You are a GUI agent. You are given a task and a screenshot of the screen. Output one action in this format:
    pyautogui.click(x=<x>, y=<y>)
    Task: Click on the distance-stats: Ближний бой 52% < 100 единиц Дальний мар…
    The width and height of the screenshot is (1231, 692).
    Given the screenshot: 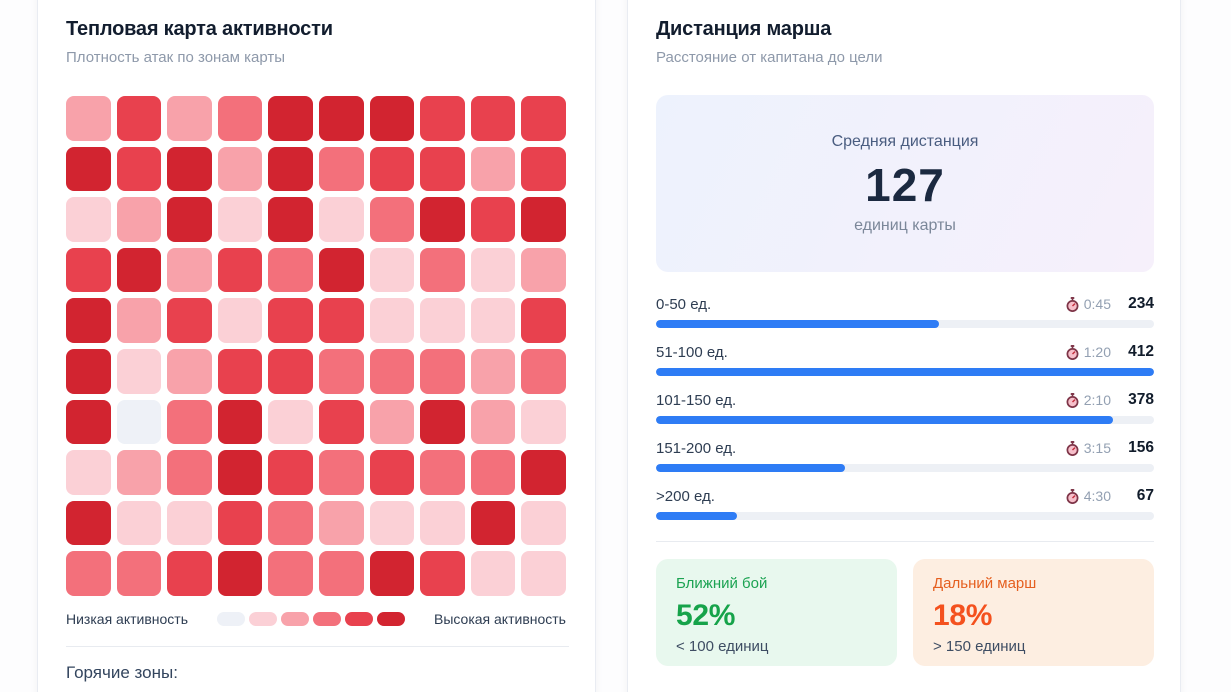 What is the action you would take?
    pyautogui.click(x=905, y=612)
    